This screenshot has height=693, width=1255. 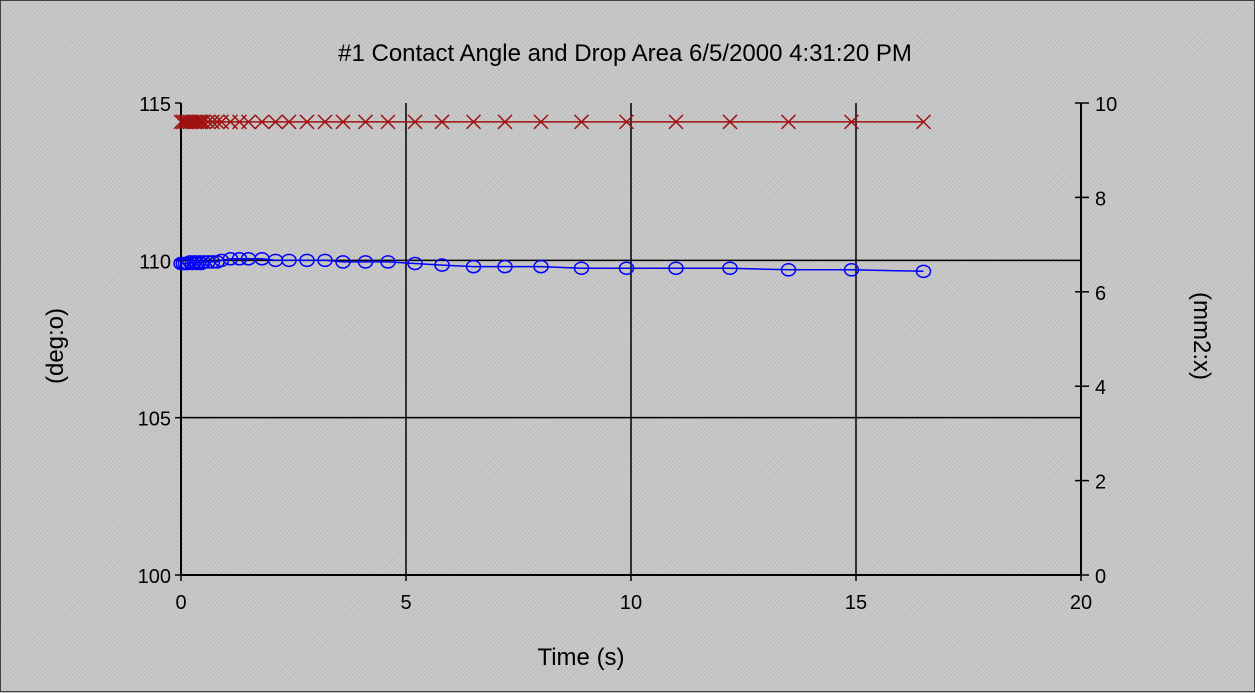 I want to click on y2-axis-label: (mm2:x), so click(x=1201, y=336).